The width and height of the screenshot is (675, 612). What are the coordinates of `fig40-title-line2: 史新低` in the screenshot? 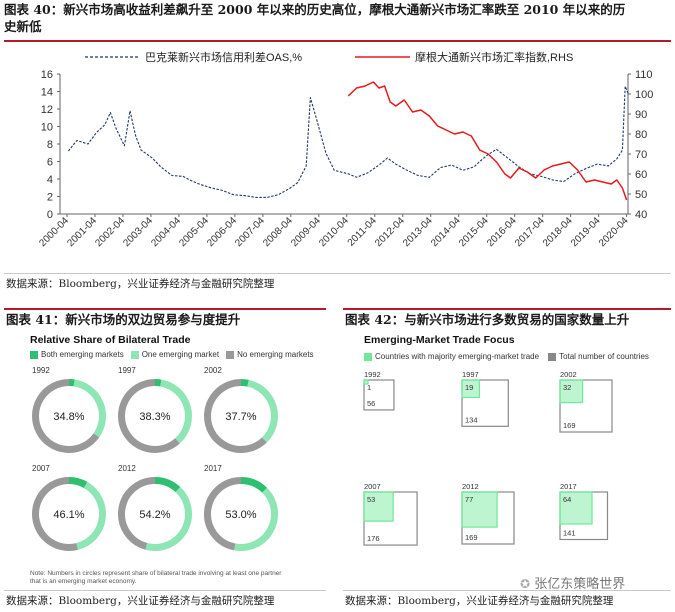 It's located at (23, 26).